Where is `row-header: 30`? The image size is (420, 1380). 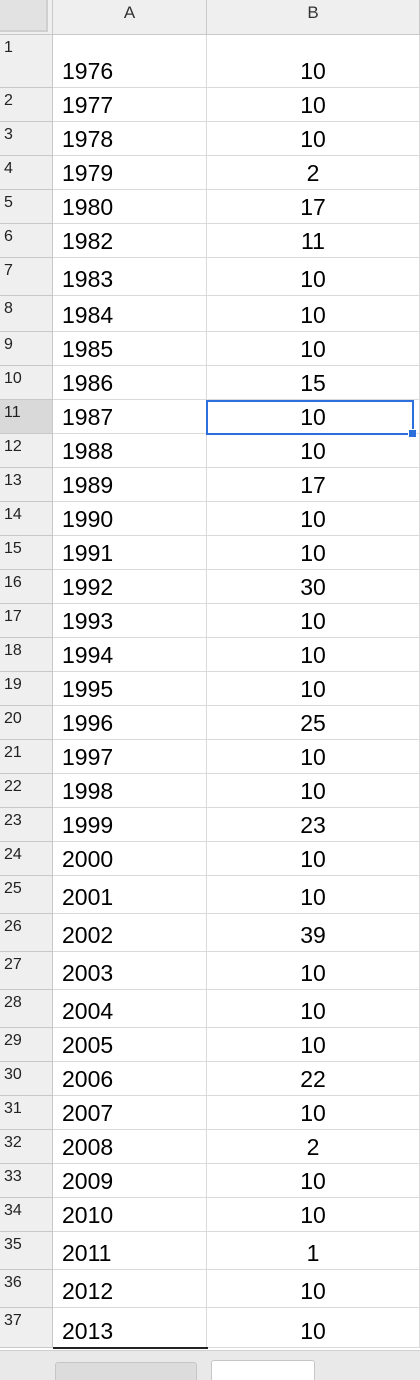
row-header: 30 is located at coordinates (26, 1079).